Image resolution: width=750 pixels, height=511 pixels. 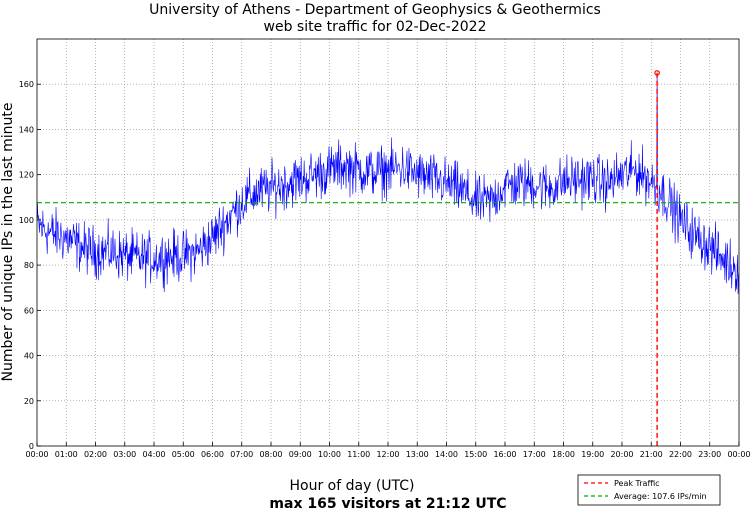 What do you see at coordinates (592, 454) in the screenshot?
I see `x-tick-label: 19:00` at bounding box center [592, 454].